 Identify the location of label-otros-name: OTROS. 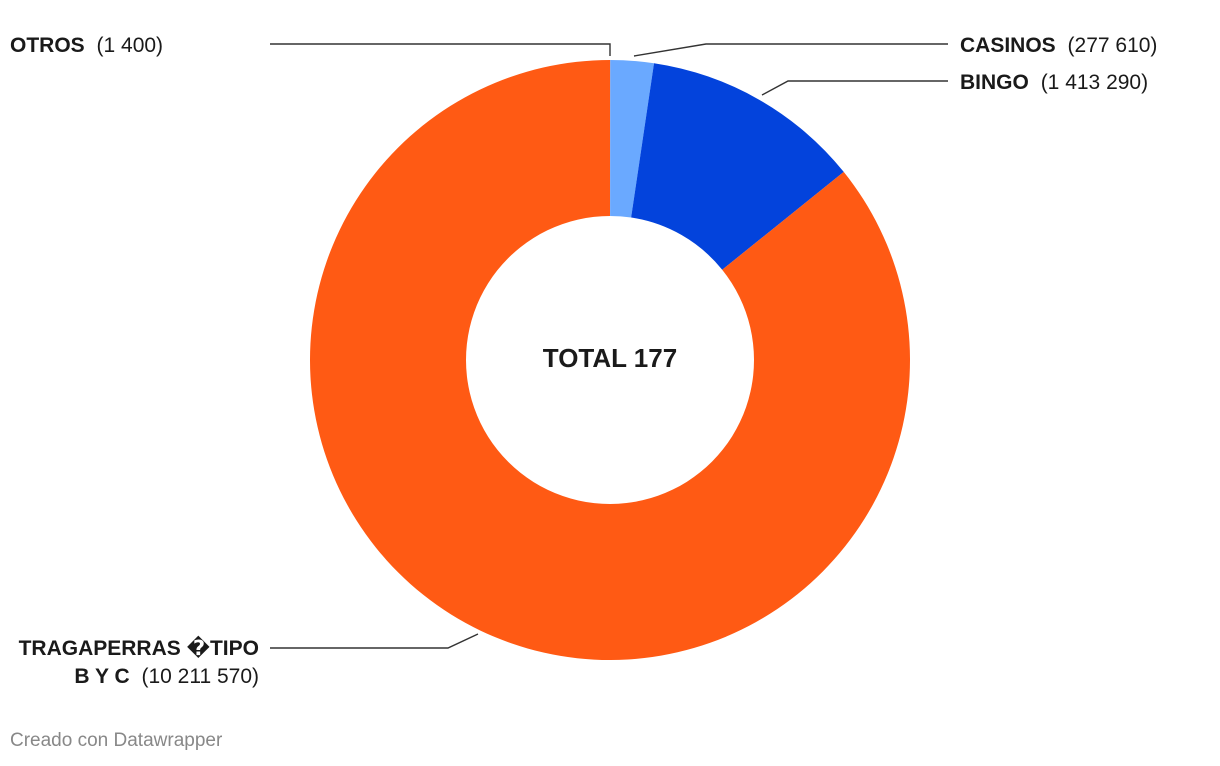
(47, 45).